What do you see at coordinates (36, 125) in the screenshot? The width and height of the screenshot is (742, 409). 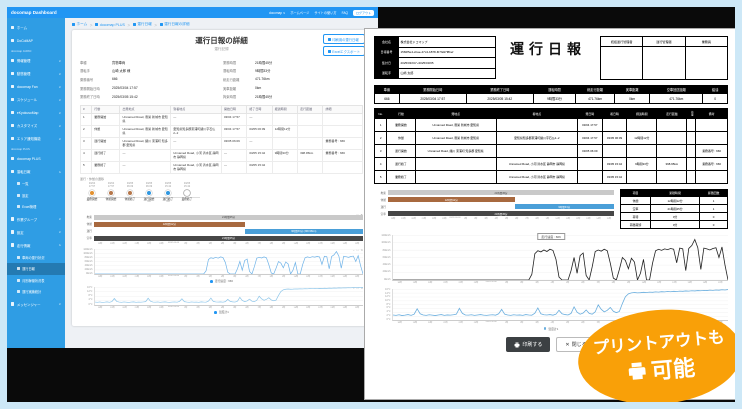 I see `sidebar-item: カスタマイズ ∨` at bounding box center [36, 125].